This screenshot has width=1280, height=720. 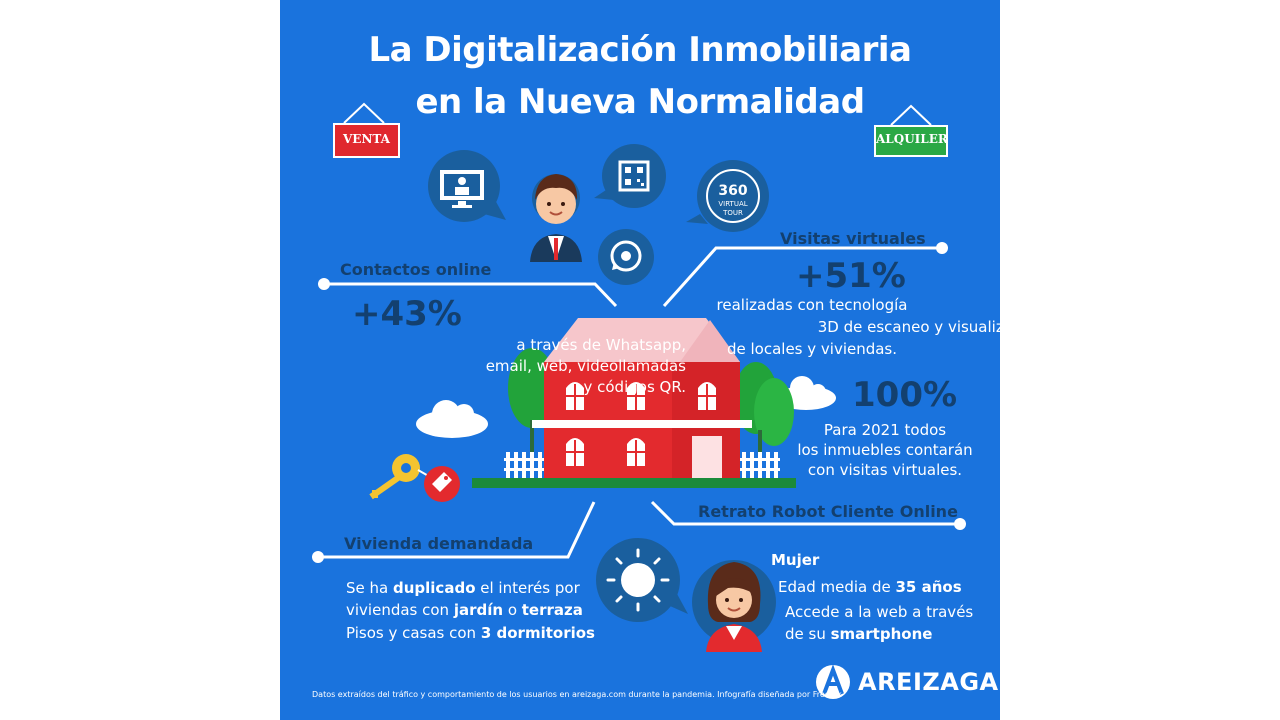 I want to click on profile-web-text: de su, so click(x=808, y=634).